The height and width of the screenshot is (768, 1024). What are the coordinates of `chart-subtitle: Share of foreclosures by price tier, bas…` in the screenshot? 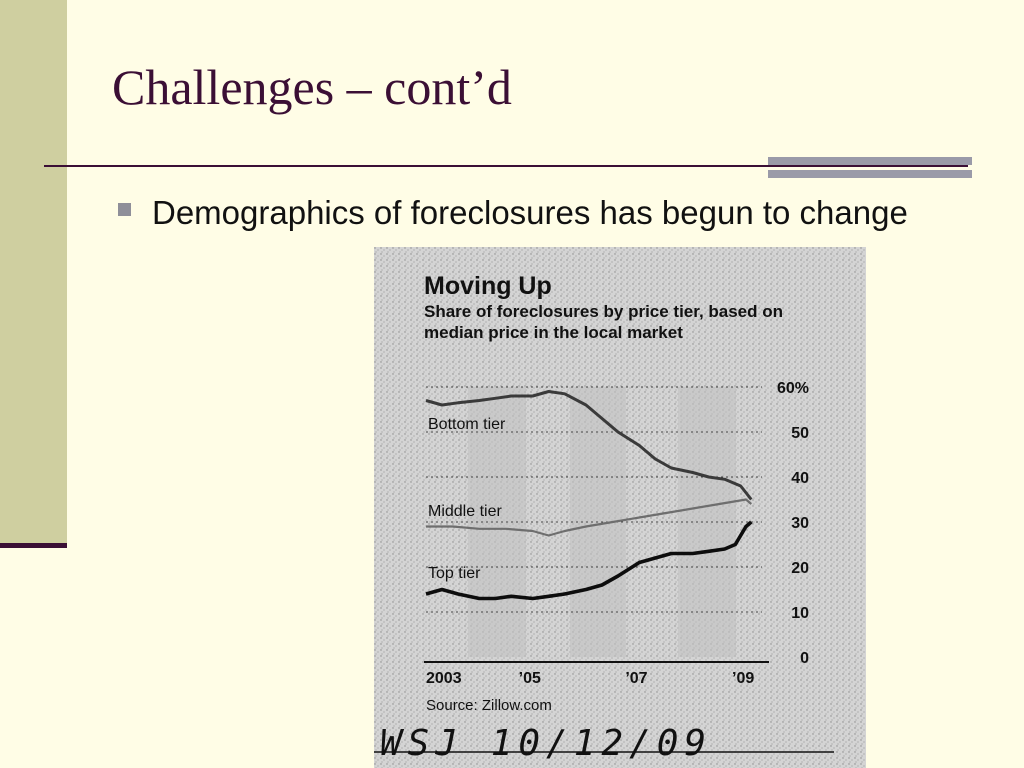 It's located at (604, 322).